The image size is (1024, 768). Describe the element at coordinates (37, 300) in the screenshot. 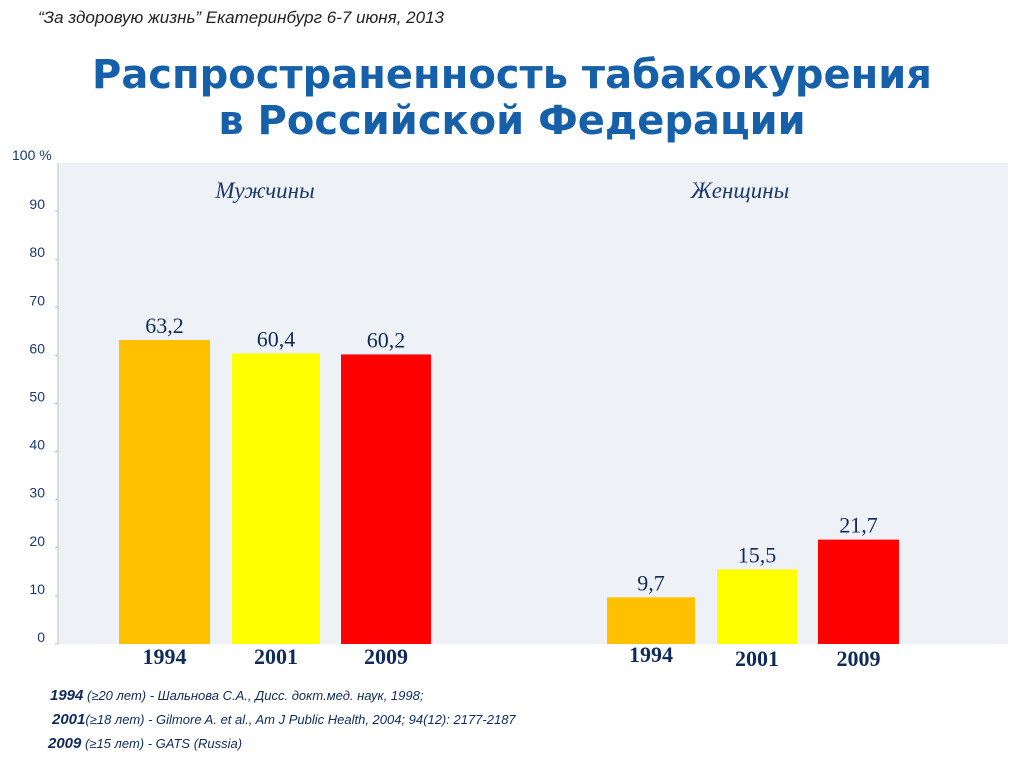

I see `y-tick-label: 70` at that location.